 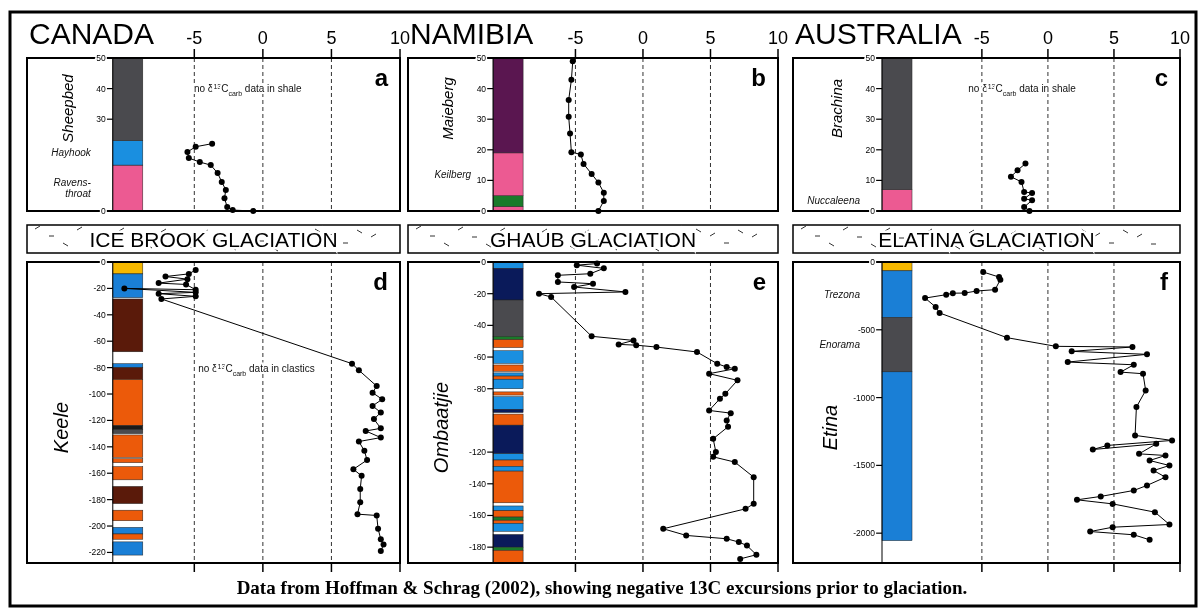 I want to click on annotation: d, so click(x=380, y=281).